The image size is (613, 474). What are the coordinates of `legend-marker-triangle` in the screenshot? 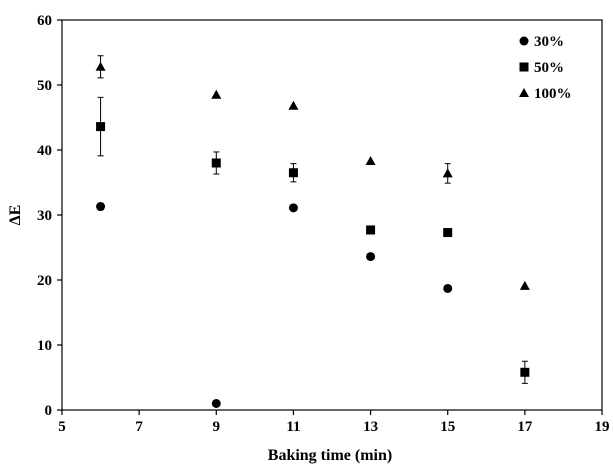 It's located at (524, 92).